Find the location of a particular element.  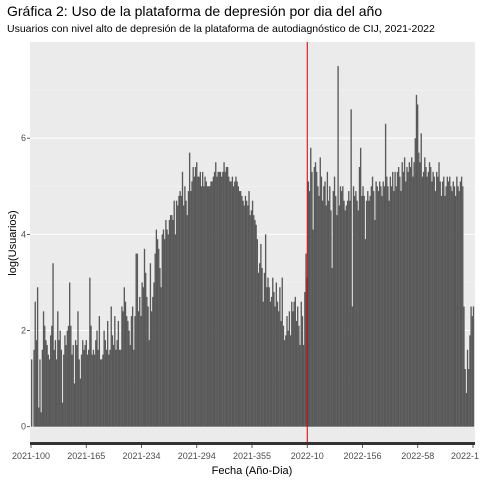

x-axis-title: Fecha (Año-Dia) is located at coordinates (252, 471).